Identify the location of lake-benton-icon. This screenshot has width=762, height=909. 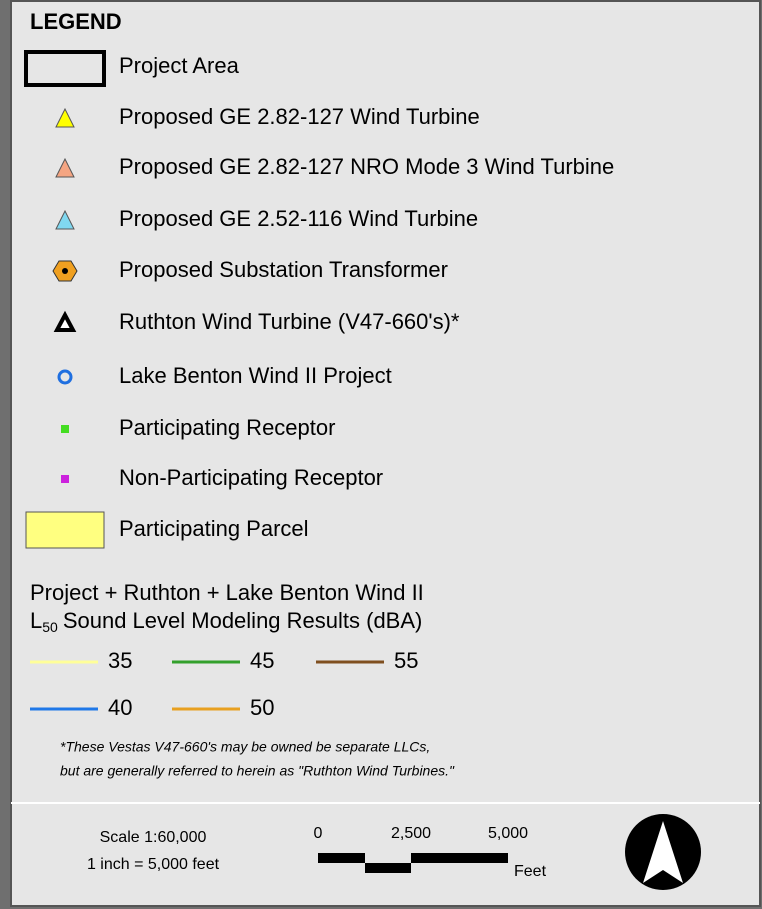
(65, 377).